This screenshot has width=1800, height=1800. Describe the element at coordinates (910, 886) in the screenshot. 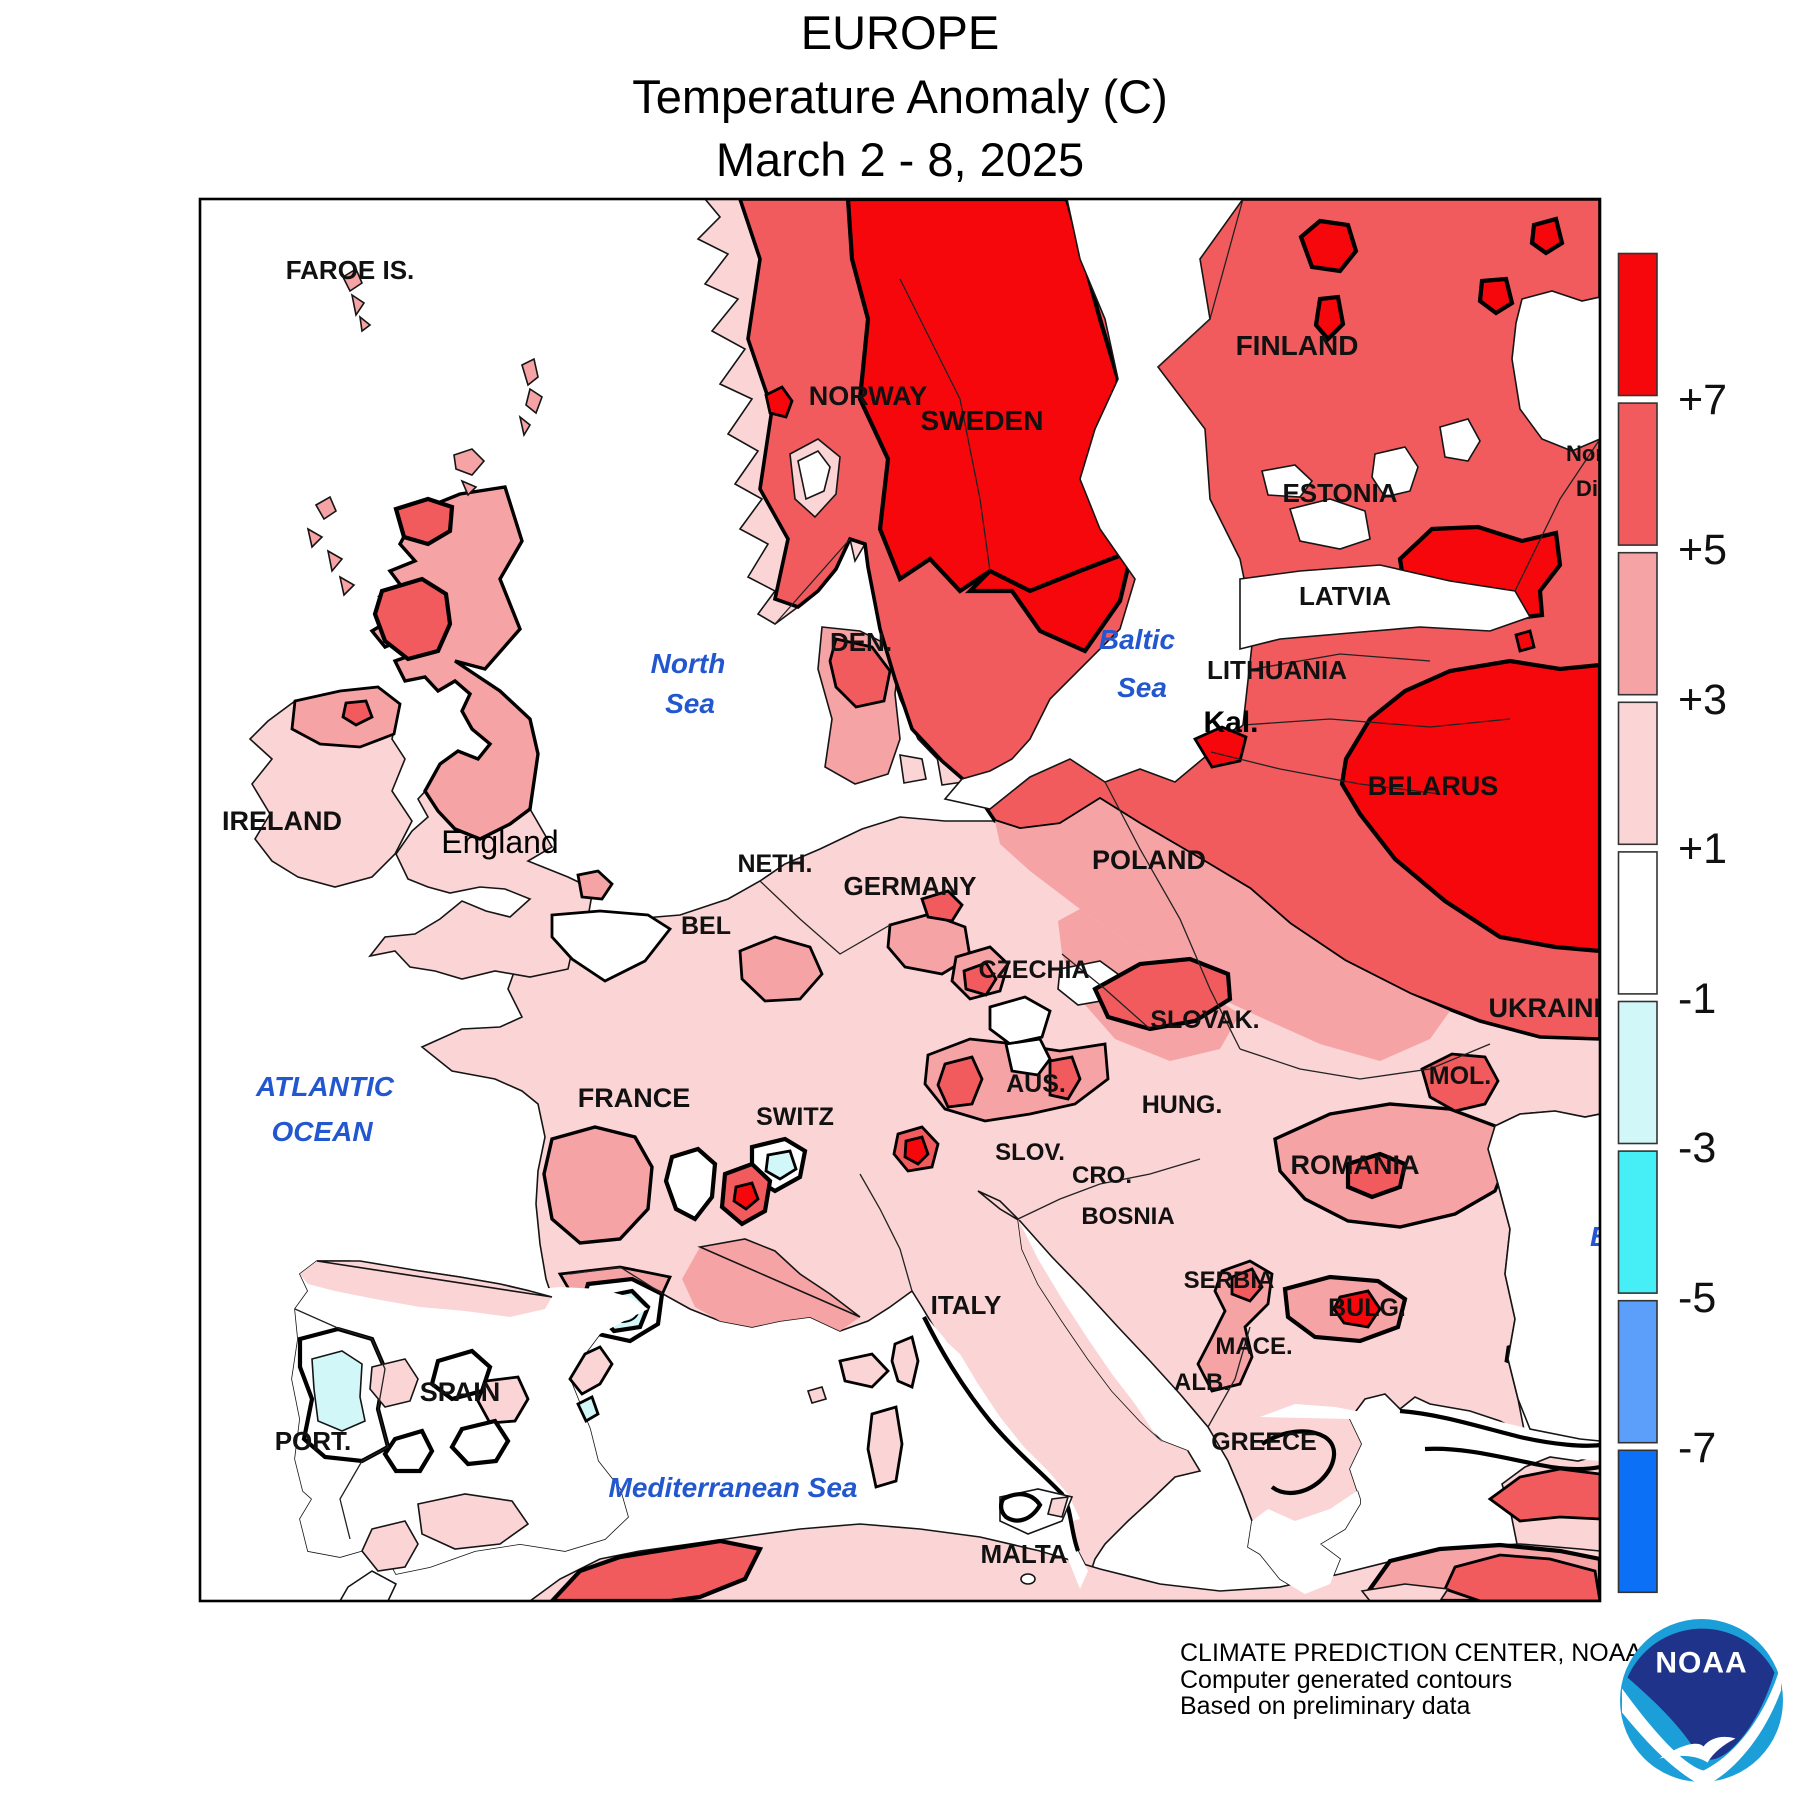

I see `svg-text: GERMANY` at that location.